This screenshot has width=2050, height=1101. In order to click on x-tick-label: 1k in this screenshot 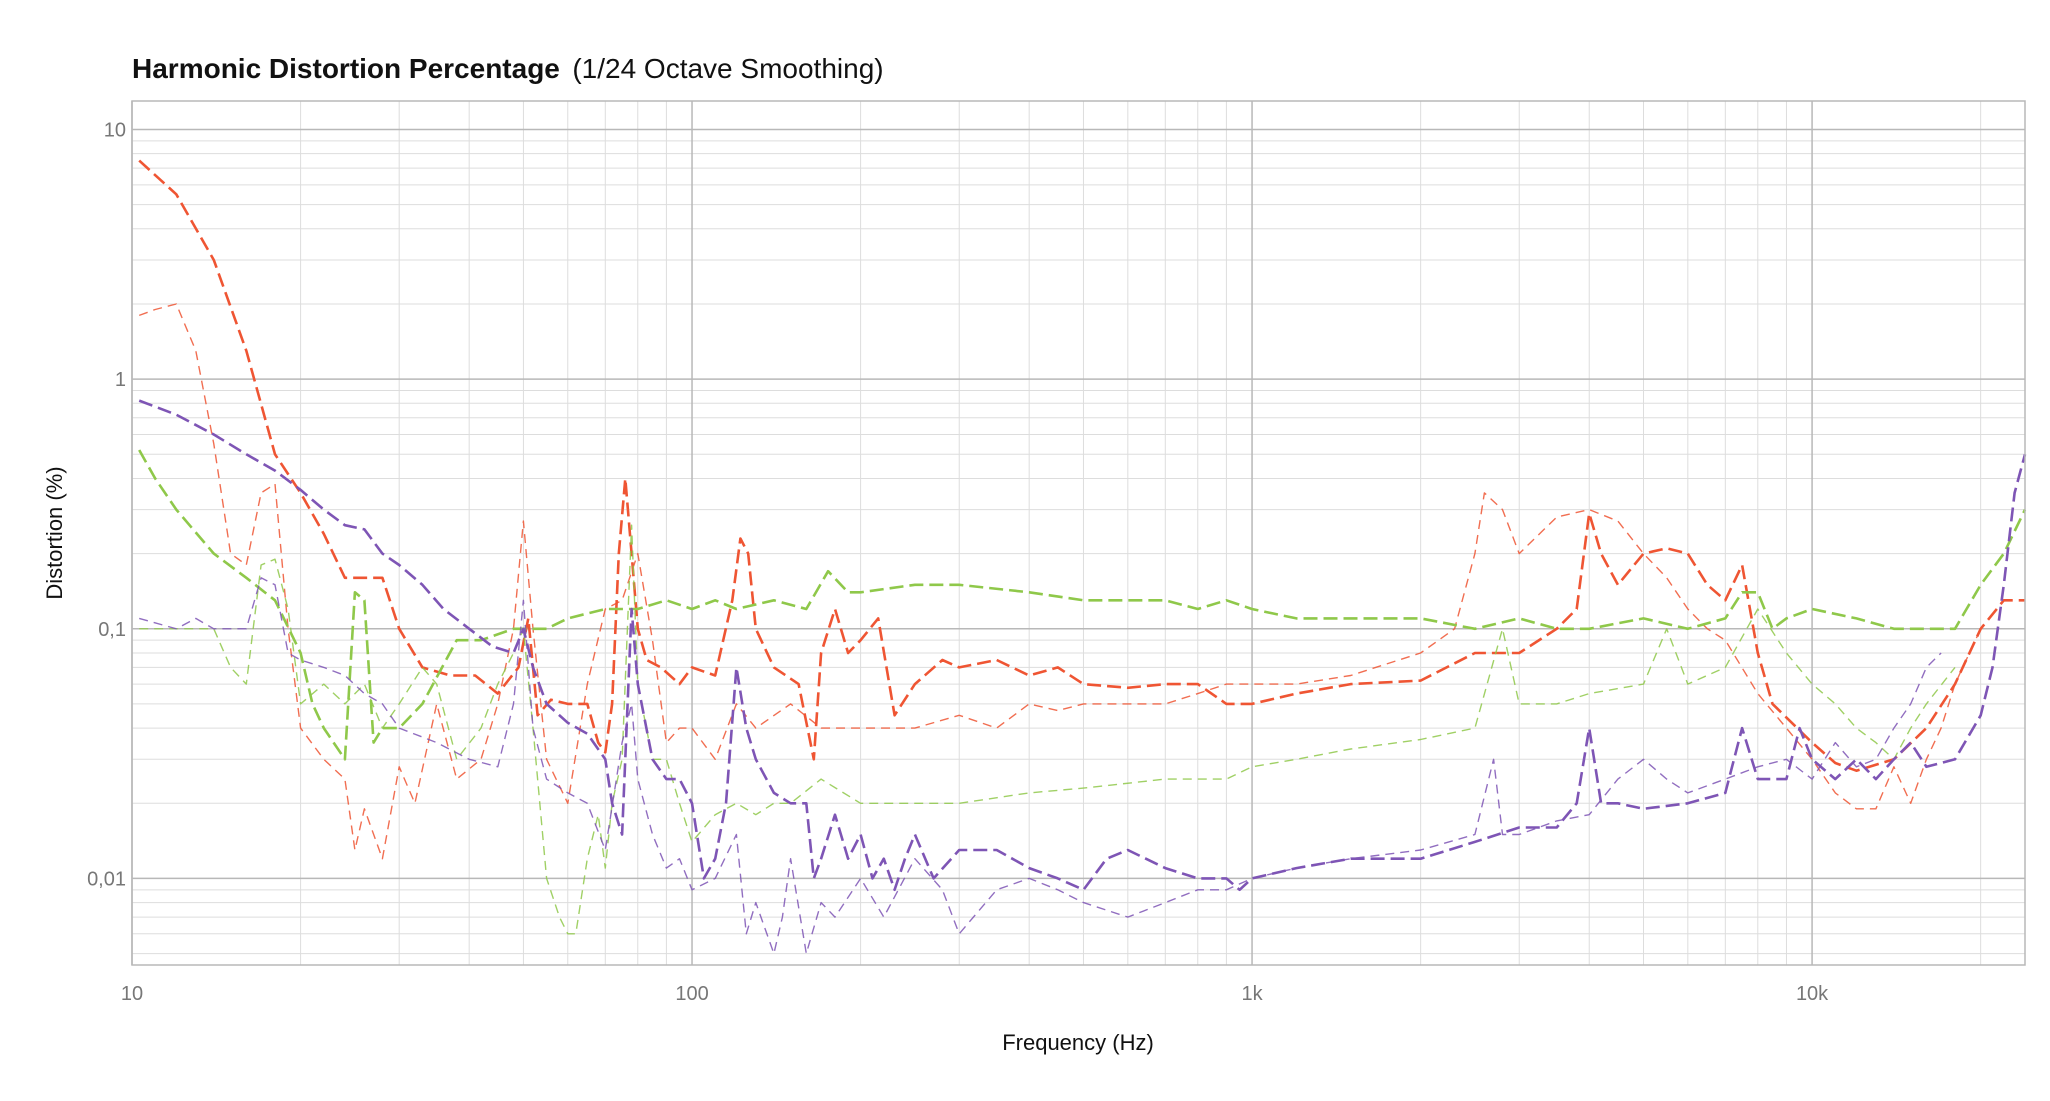, I will do `click(1252, 994)`.